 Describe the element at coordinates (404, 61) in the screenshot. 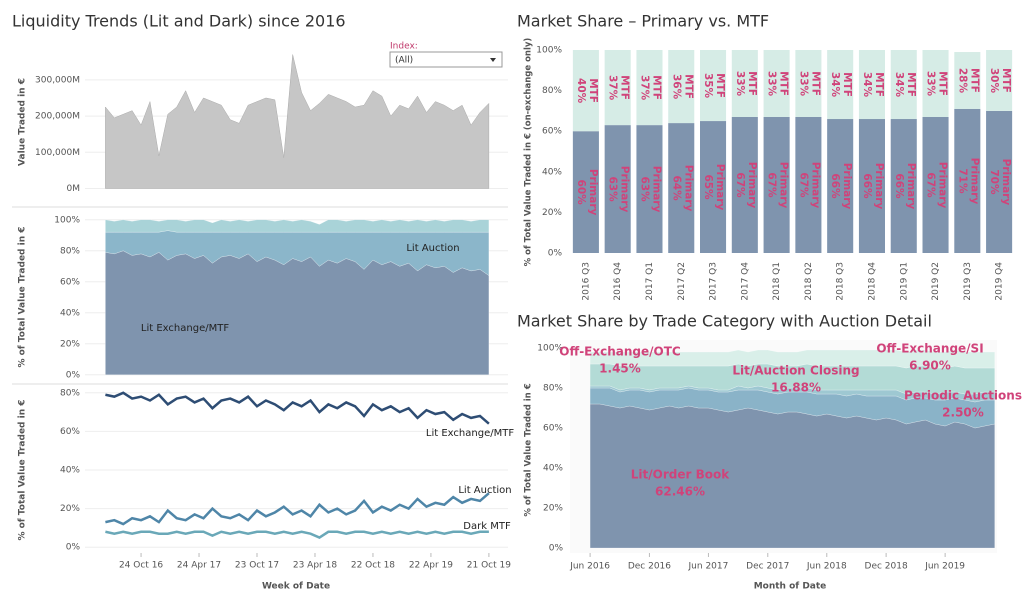

I see `filter-value: (All)` at that location.